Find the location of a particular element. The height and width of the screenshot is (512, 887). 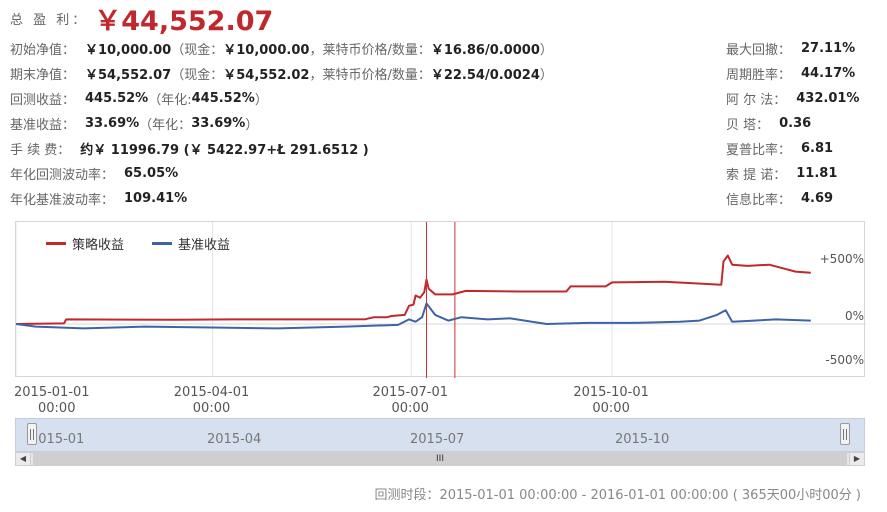

stat-label: 阿 尔 法： is located at coordinates (756, 100).